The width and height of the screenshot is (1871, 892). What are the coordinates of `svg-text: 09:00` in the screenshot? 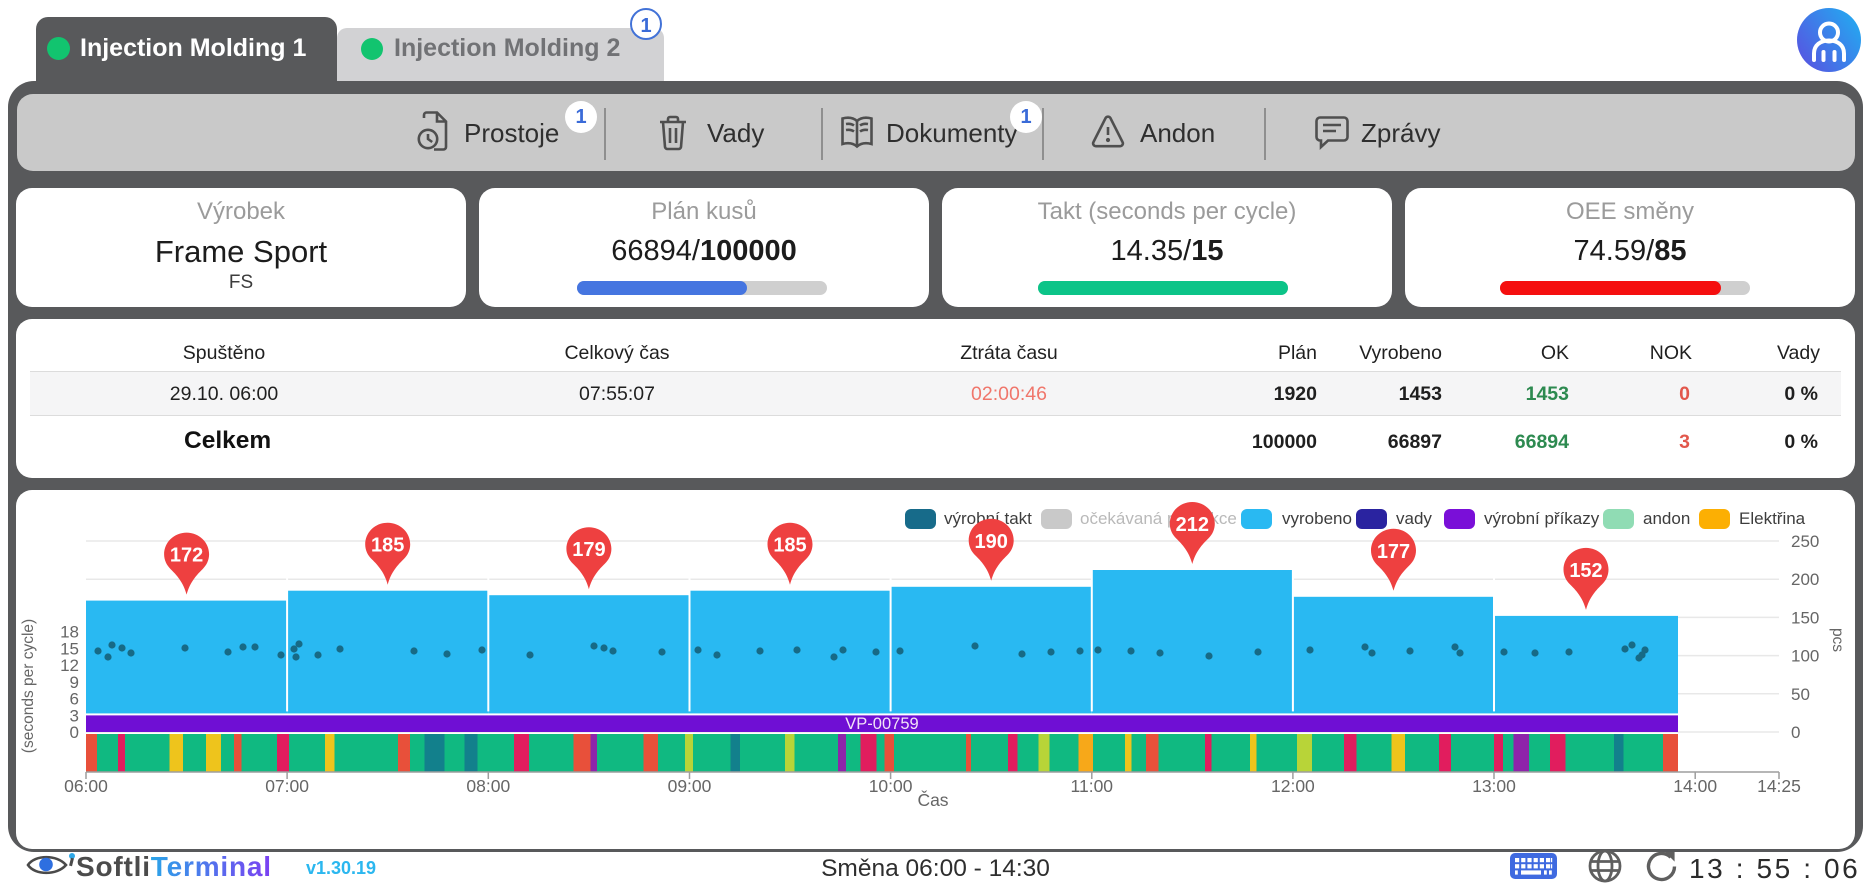 It's located at (690, 786).